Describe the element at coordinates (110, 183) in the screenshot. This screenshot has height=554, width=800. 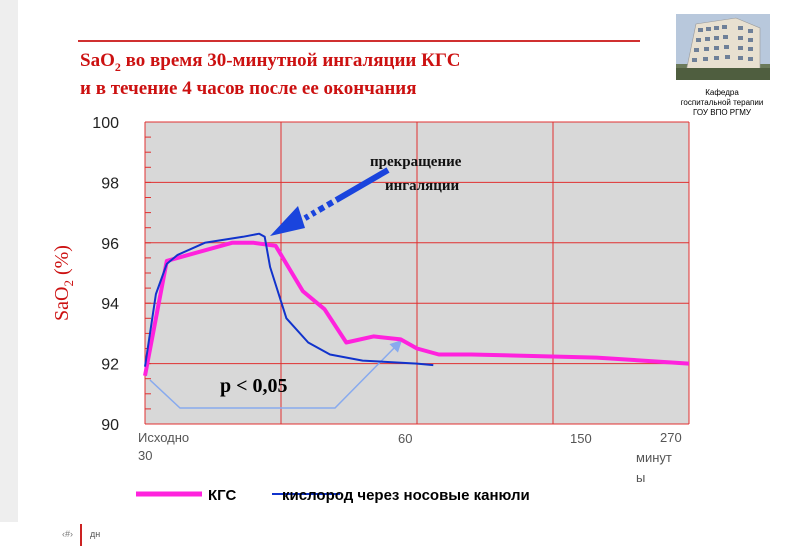
I see `y-tick-label: 98` at that location.